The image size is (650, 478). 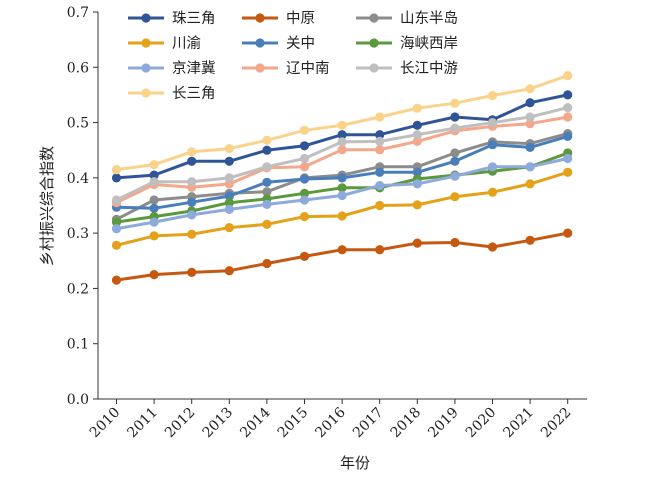 What do you see at coordinates (293, 423) in the screenshot?
I see `x-tick-label: 2015` at bounding box center [293, 423].